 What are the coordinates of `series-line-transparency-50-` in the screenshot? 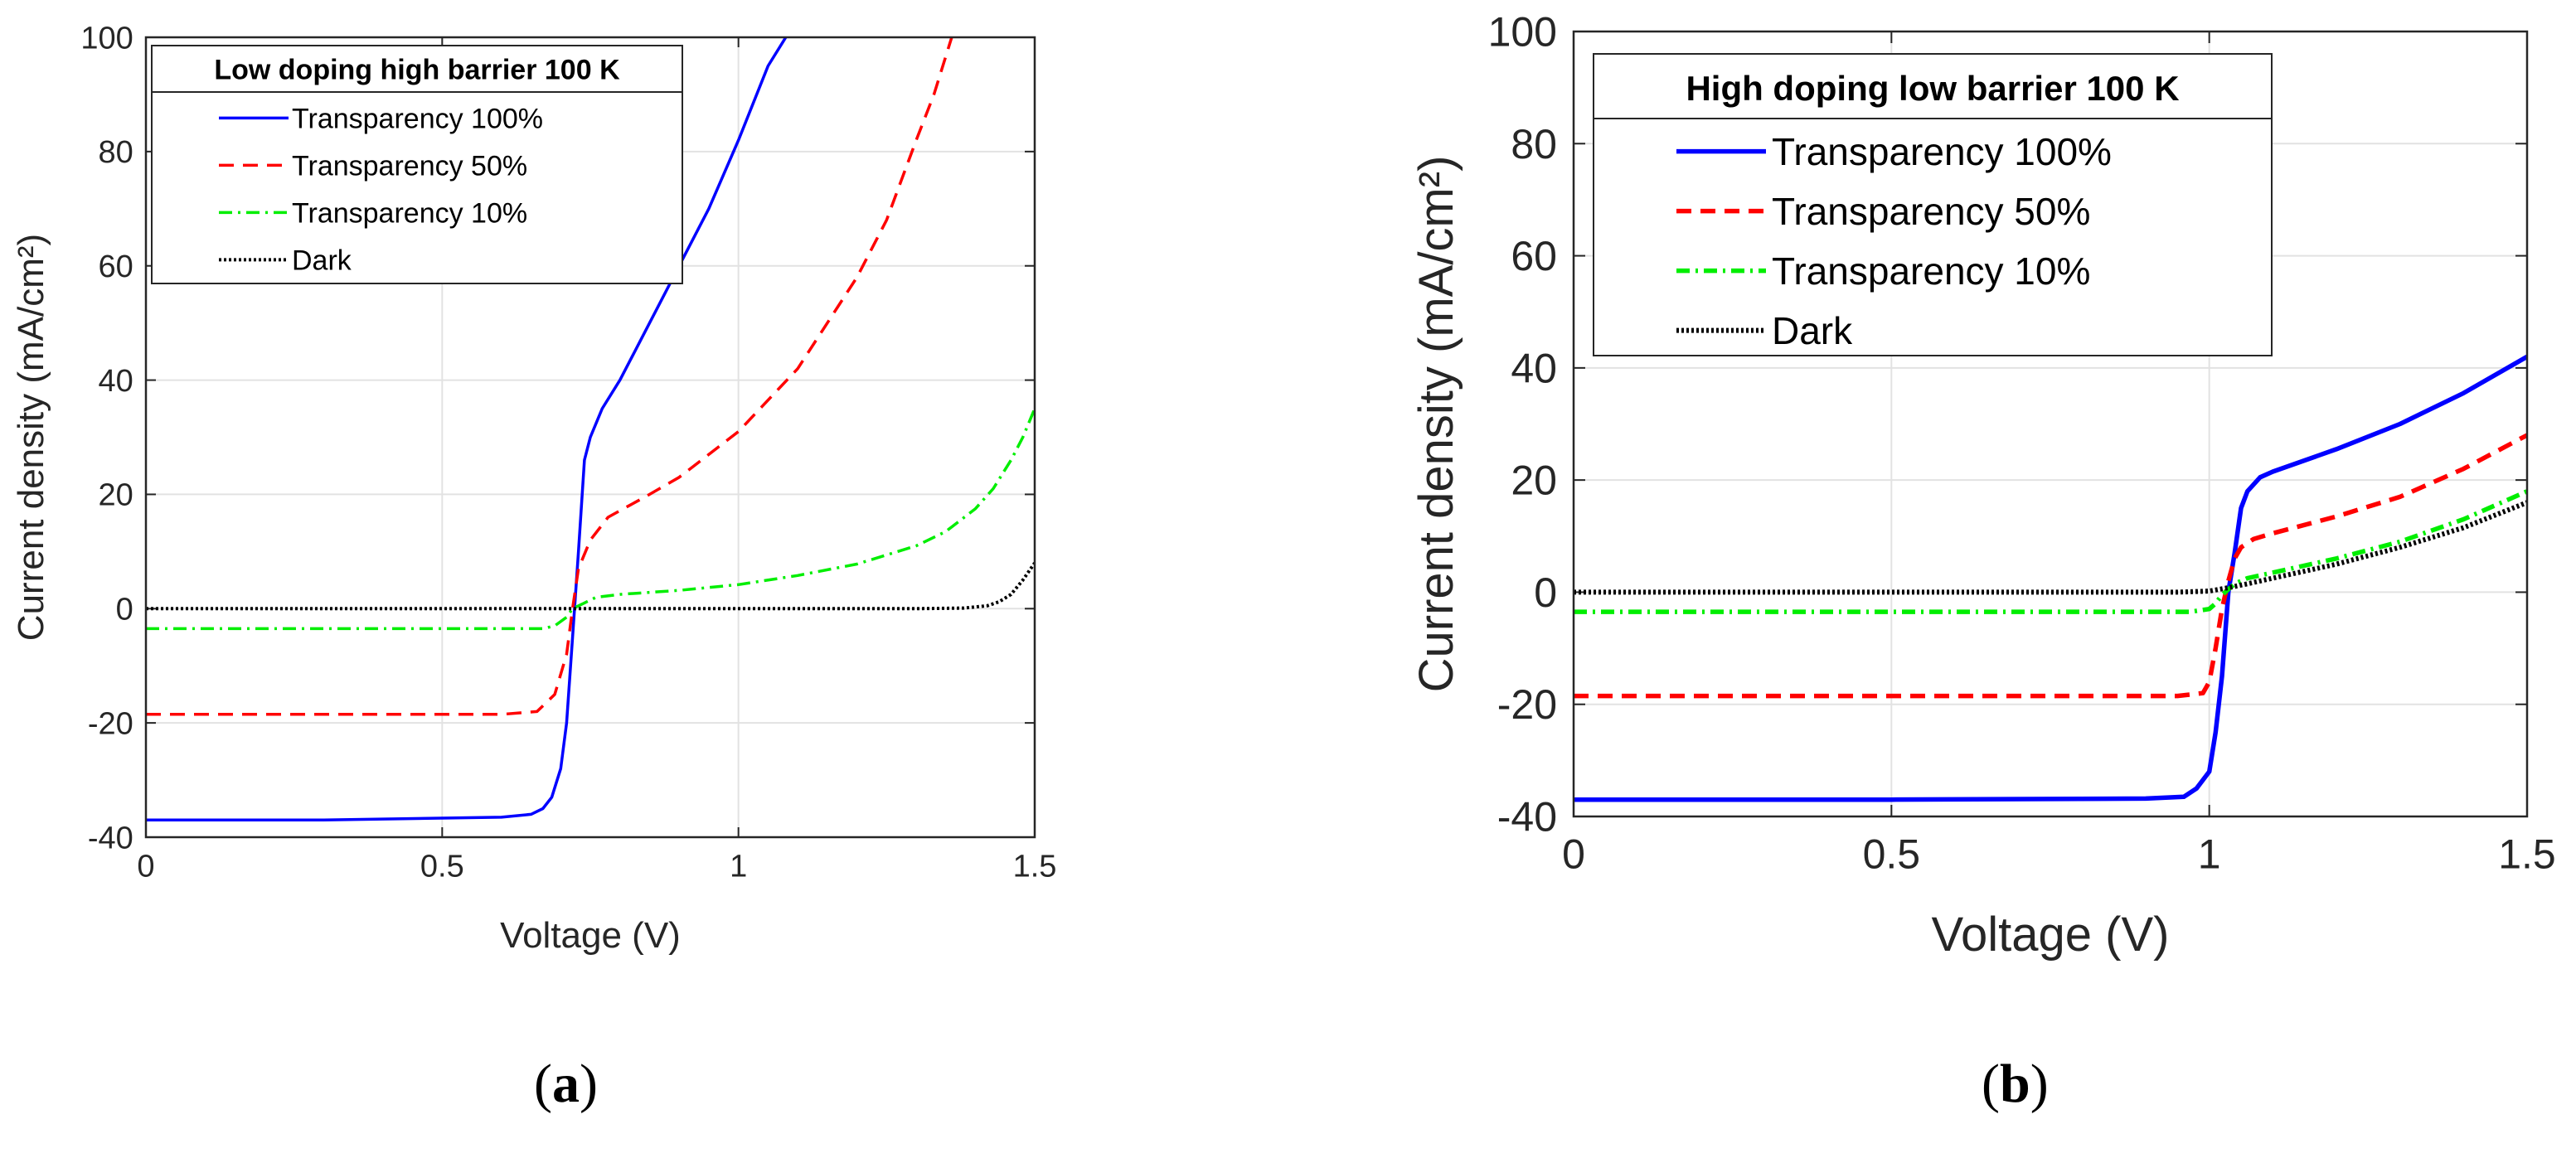 It's located at (2050, 566).